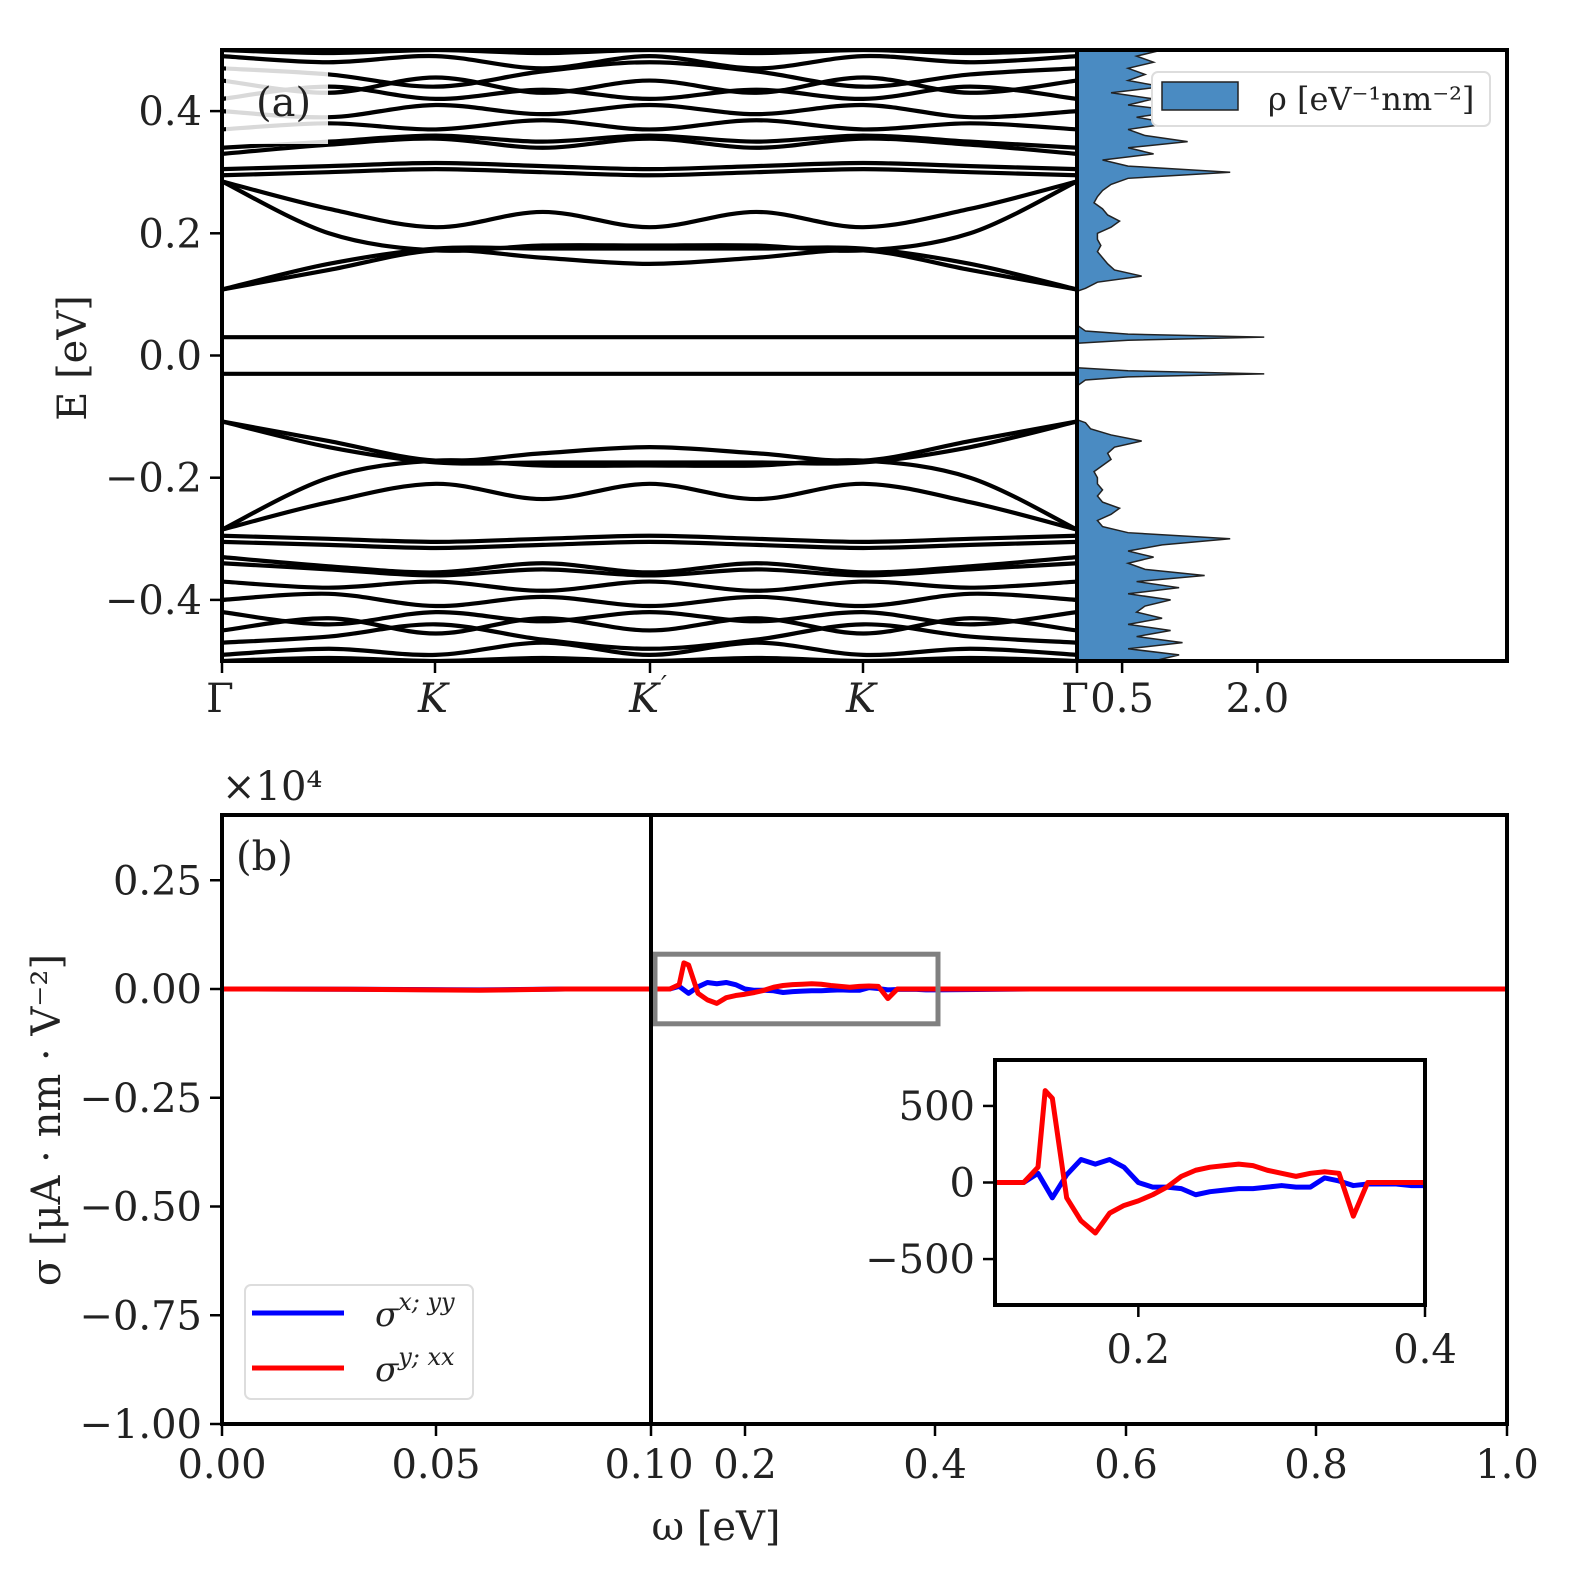 This screenshot has height=1578, width=1578. I want to click on dos-plot, so click(1171, 355).